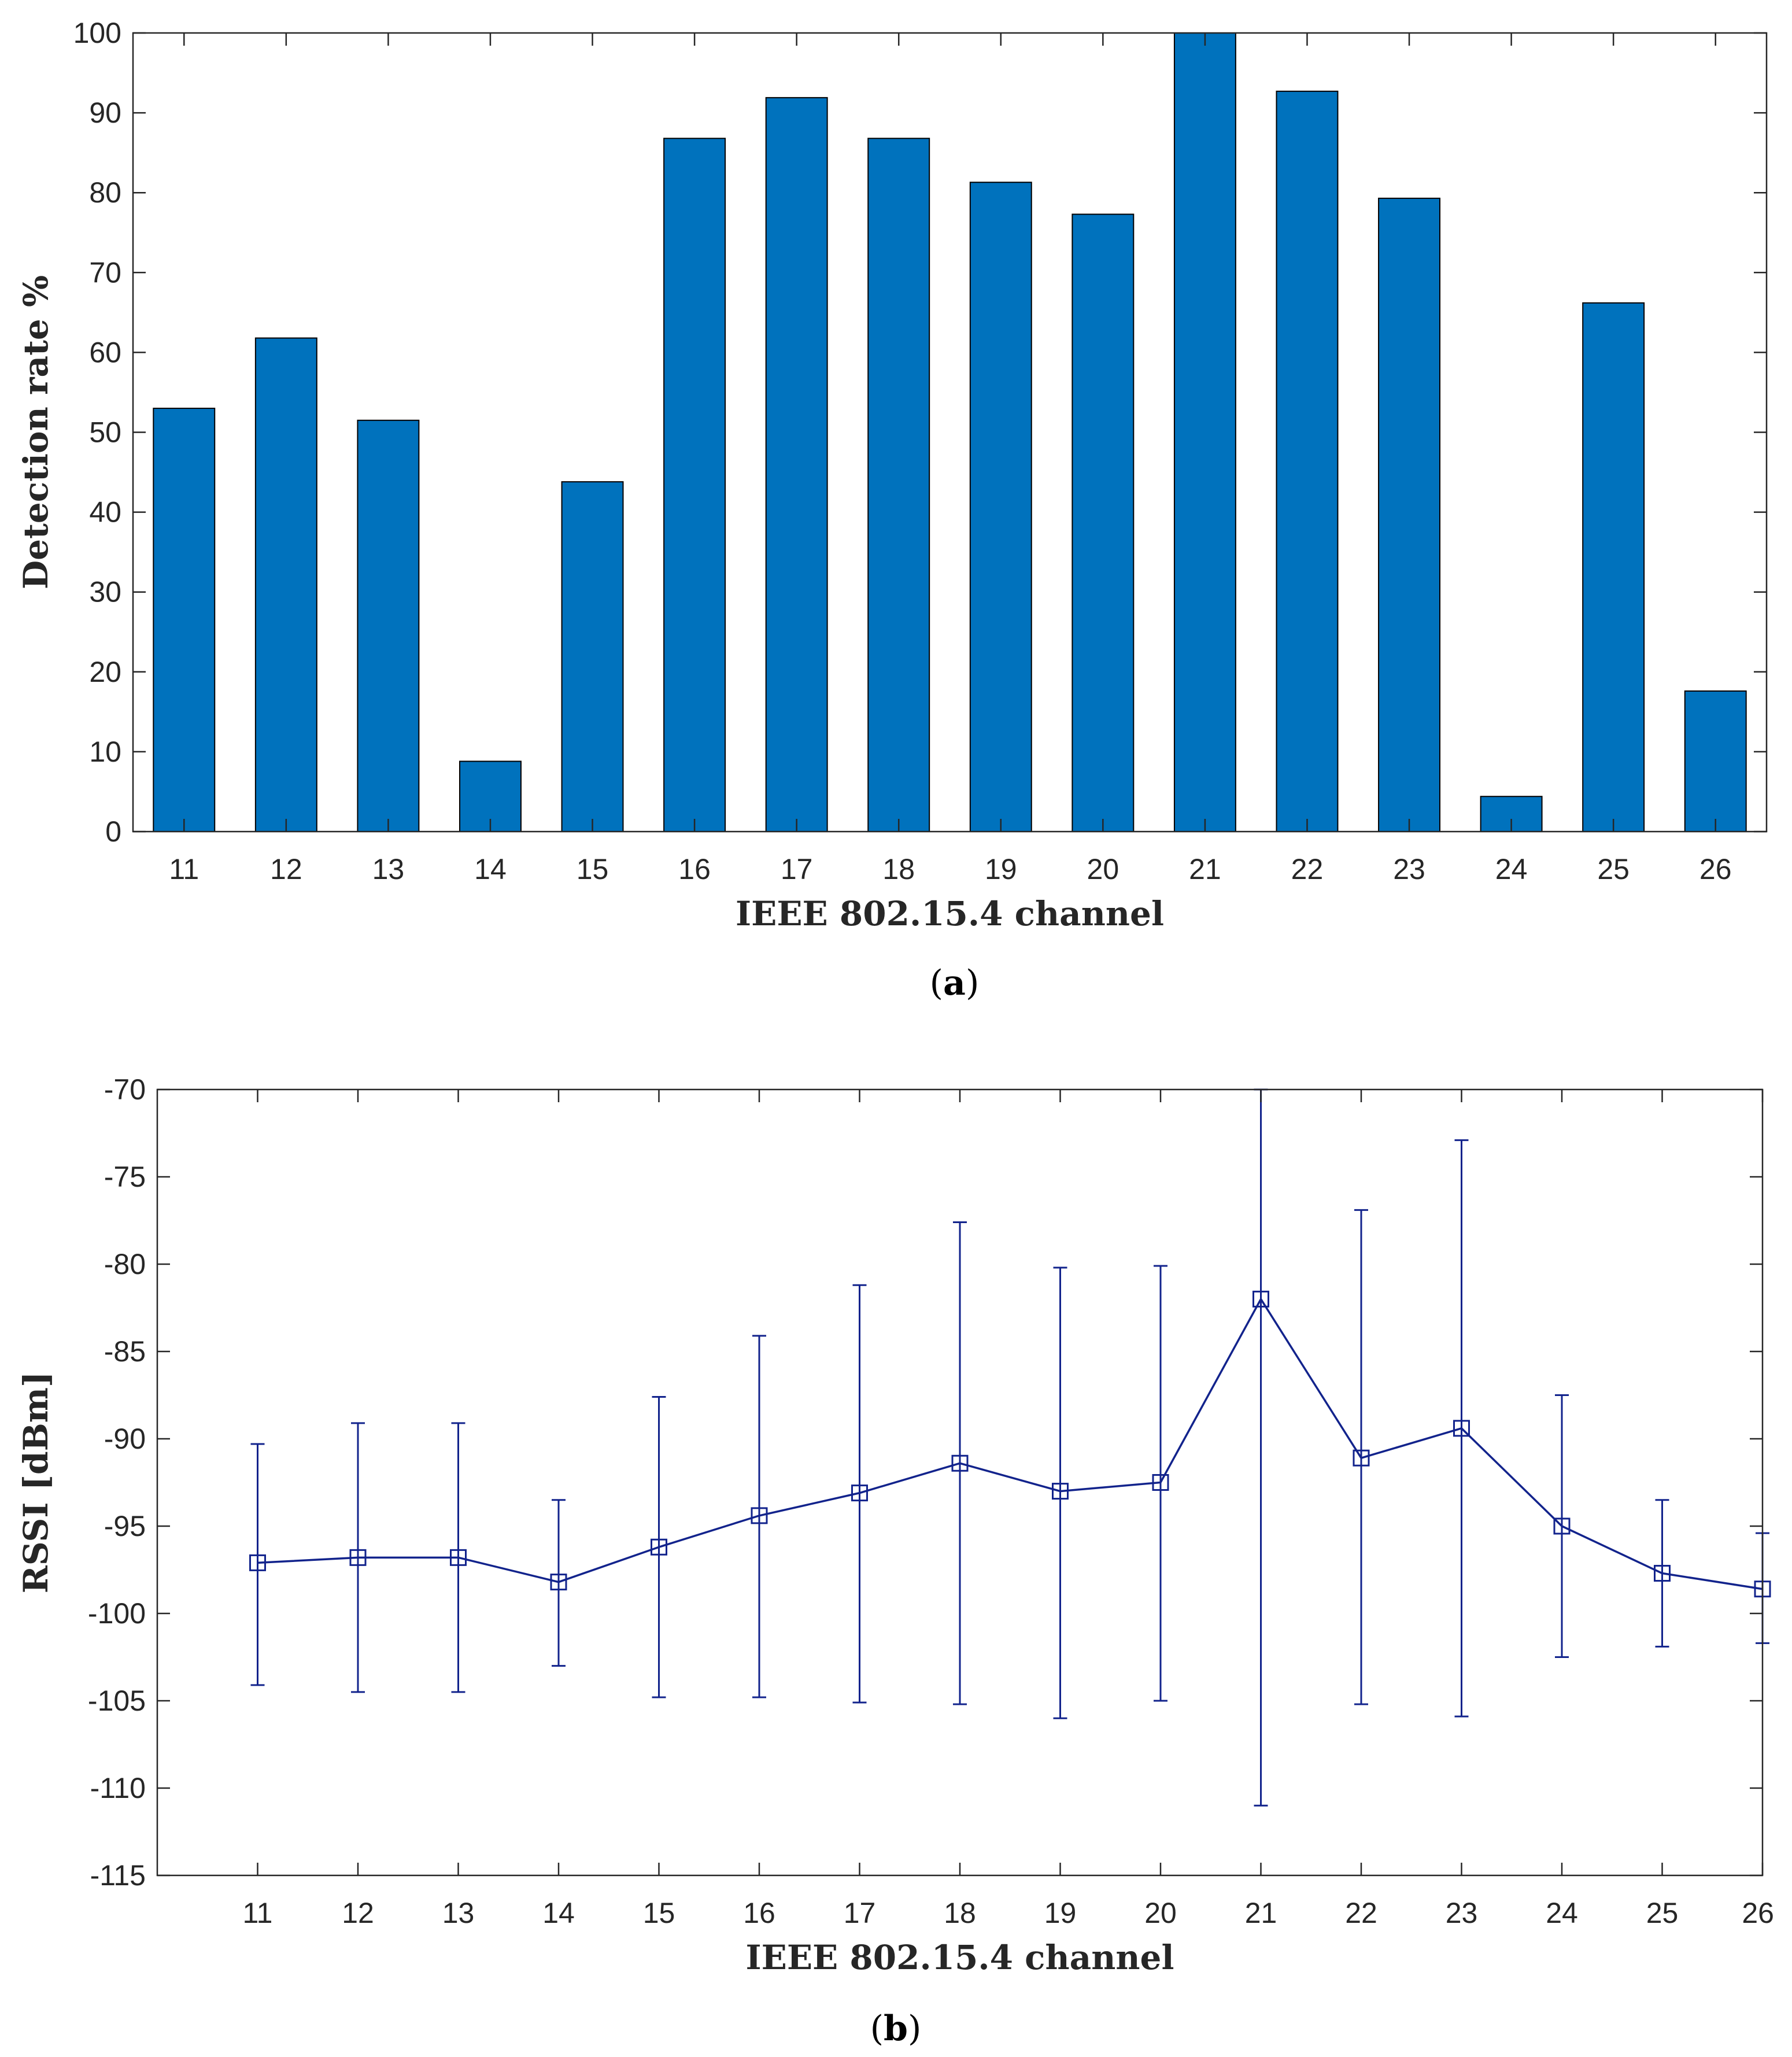 The height and width of the screenshot is (2057, 1792). I want to click on y-tick-label: 10, so click(105, 752).